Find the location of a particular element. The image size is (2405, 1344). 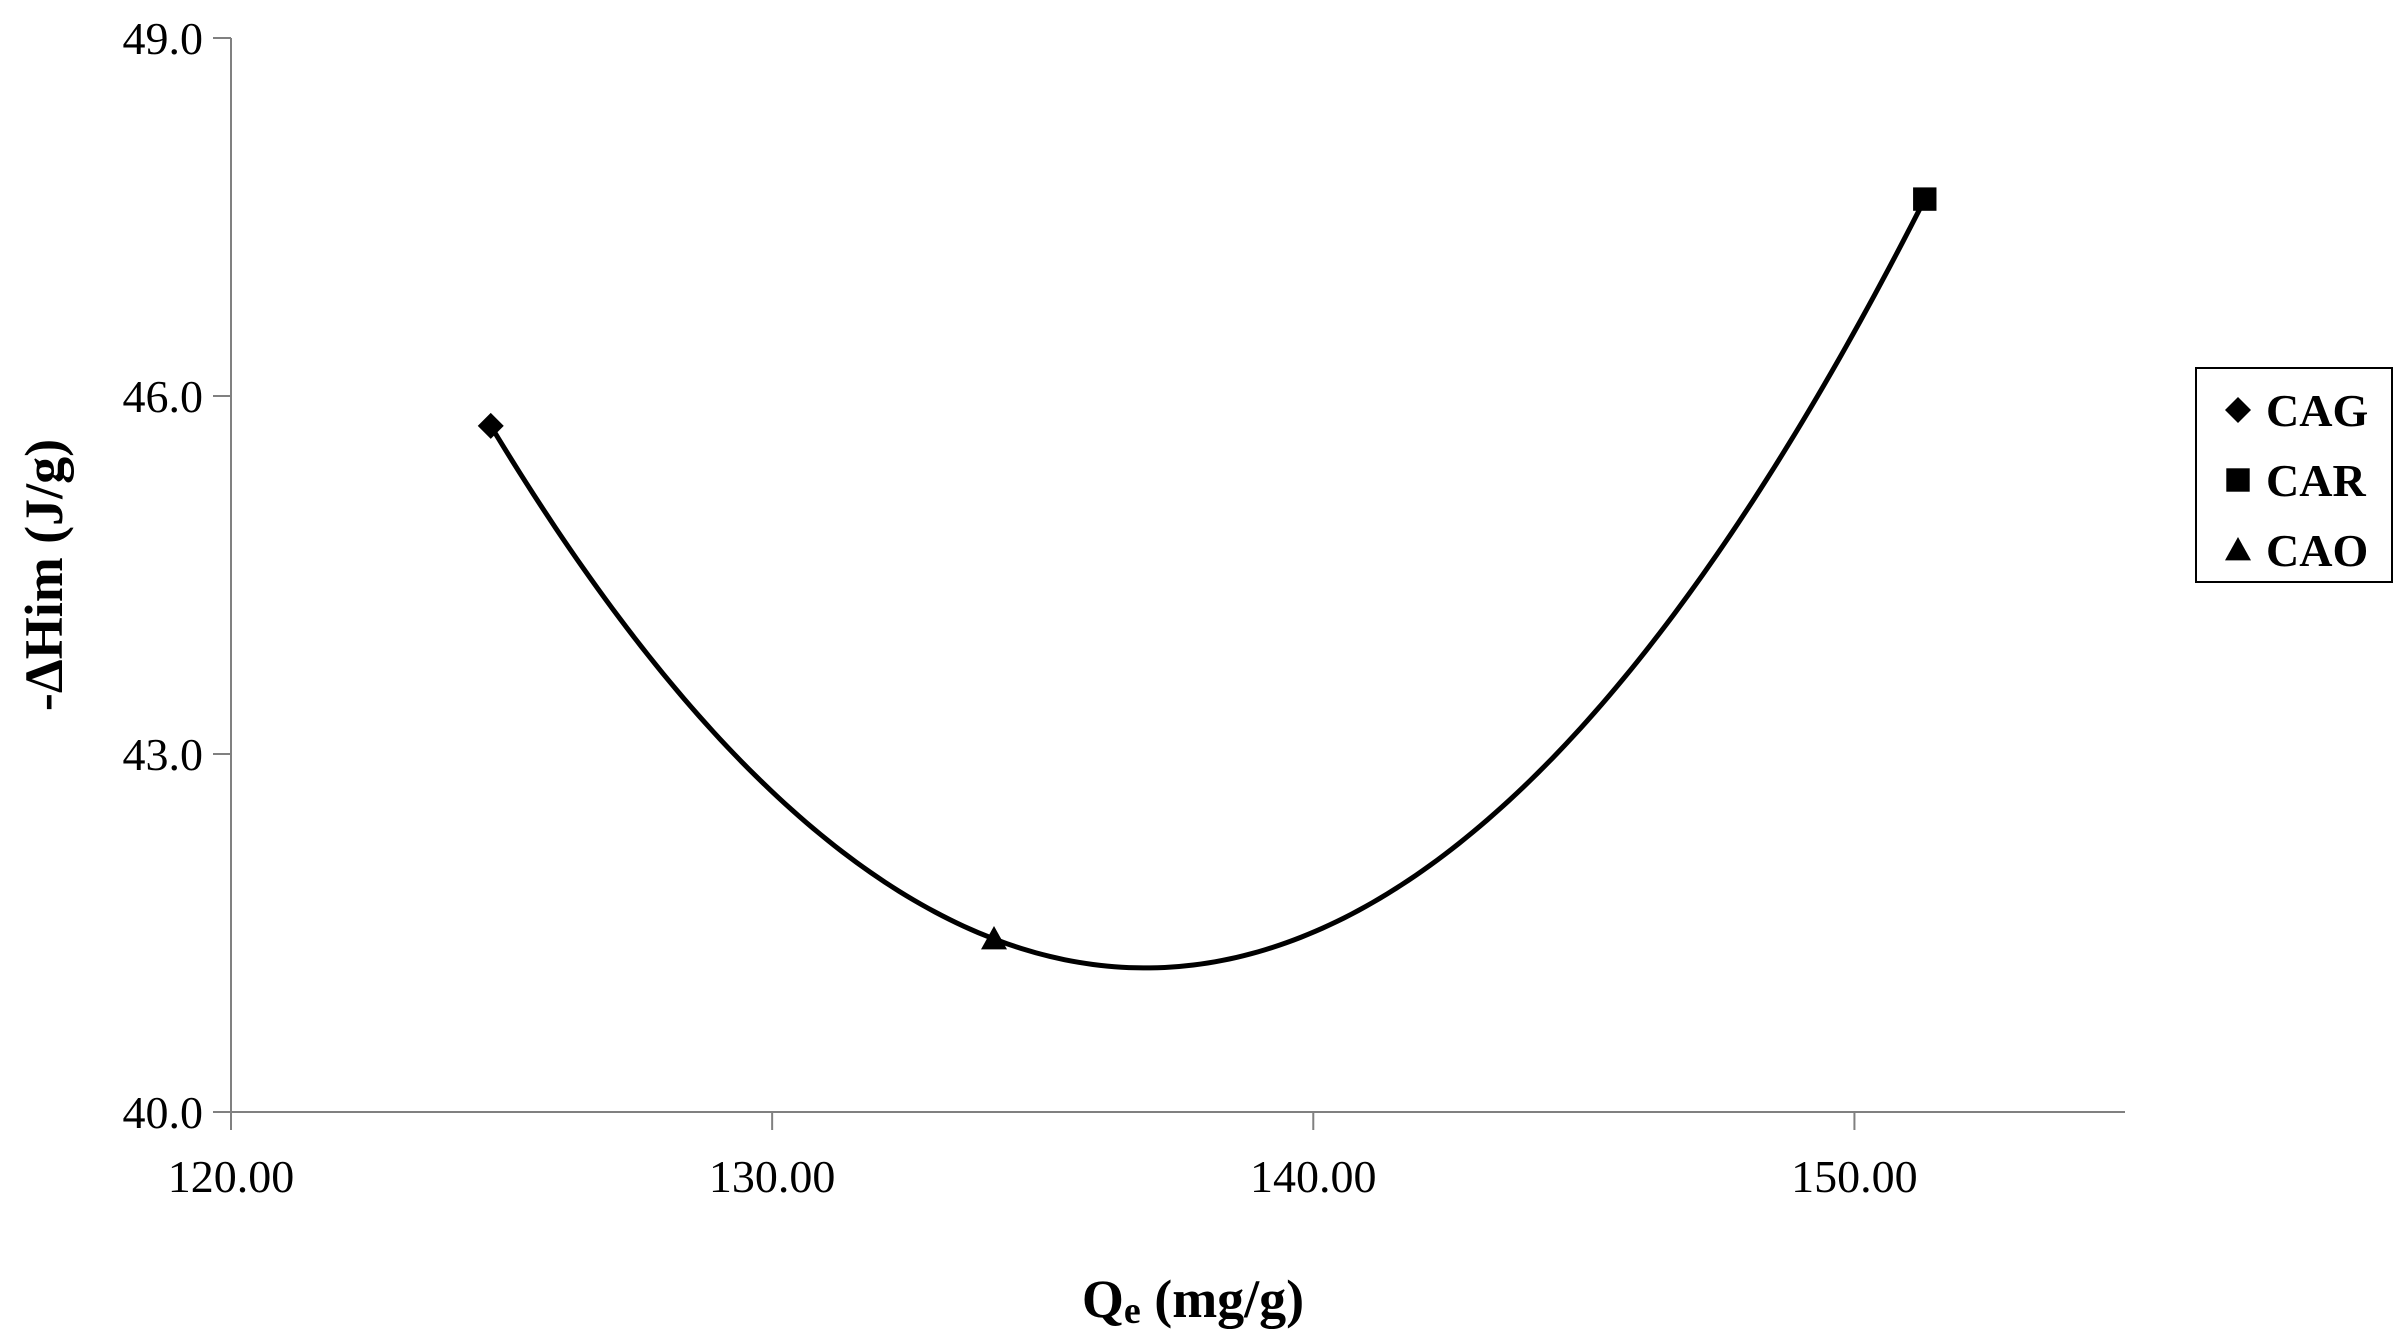

legend-entry-cag: CAG is located at coordinates (2296, 410).